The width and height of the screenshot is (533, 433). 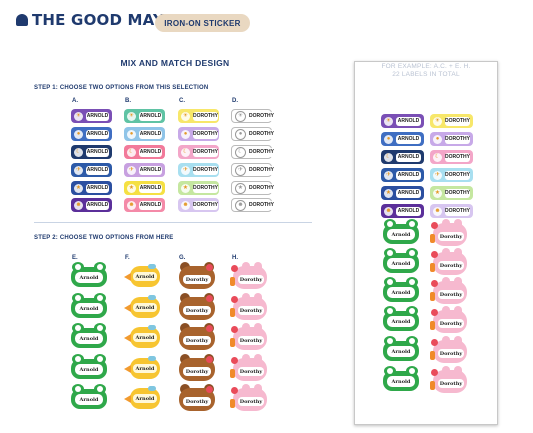 I want to click on bird-crest-icon, so click(x=152, y=327).